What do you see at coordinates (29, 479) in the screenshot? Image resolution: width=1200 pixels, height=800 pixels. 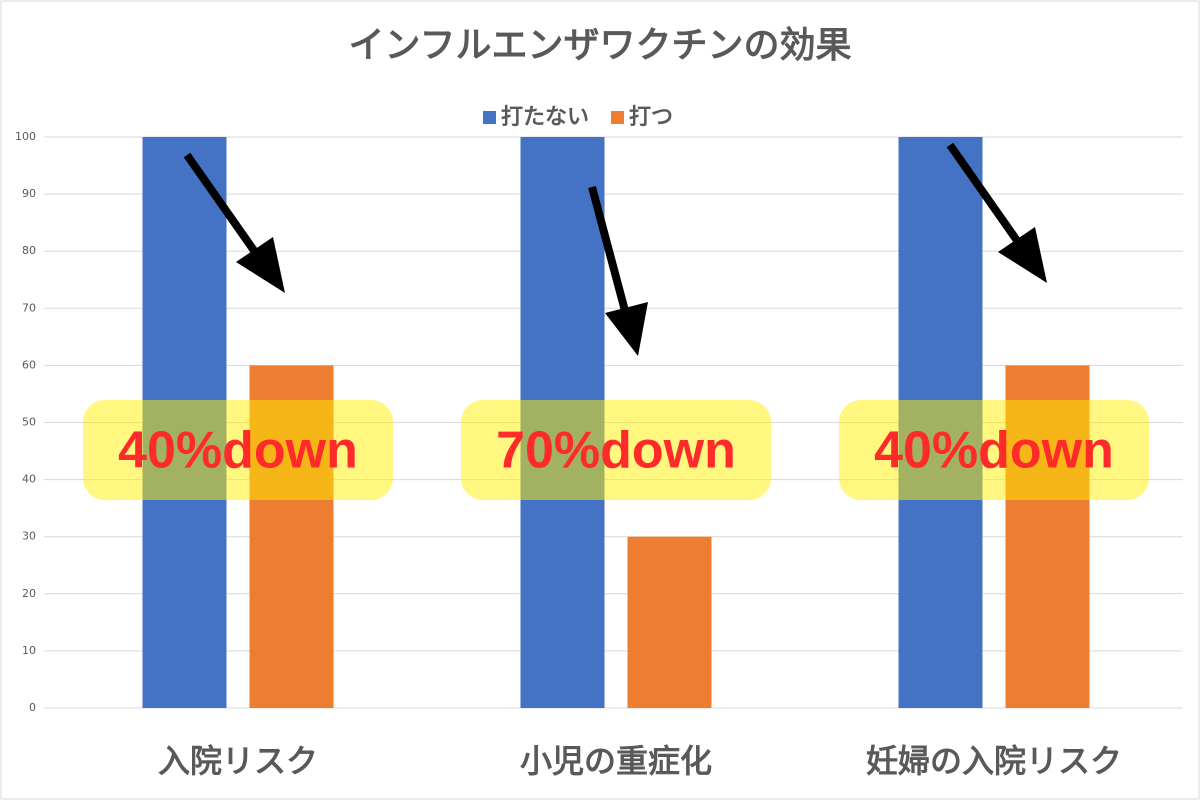 I see `y-tick-label: 40` at bounding box center [29, 479].